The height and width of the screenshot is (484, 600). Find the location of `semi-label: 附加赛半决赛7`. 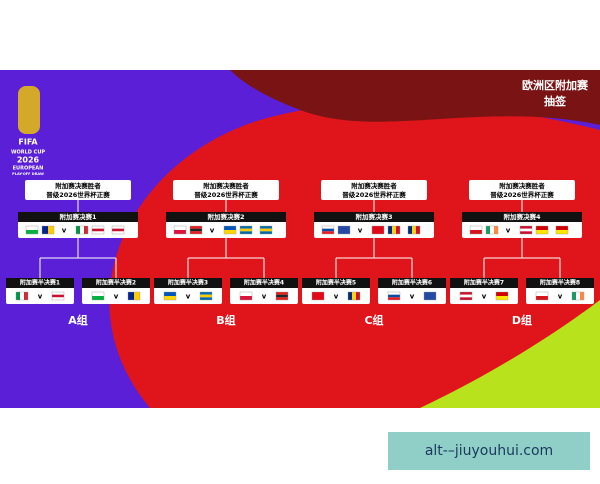

semi-label: 附加赛半决赛7 is located at coordinates (484, 283).